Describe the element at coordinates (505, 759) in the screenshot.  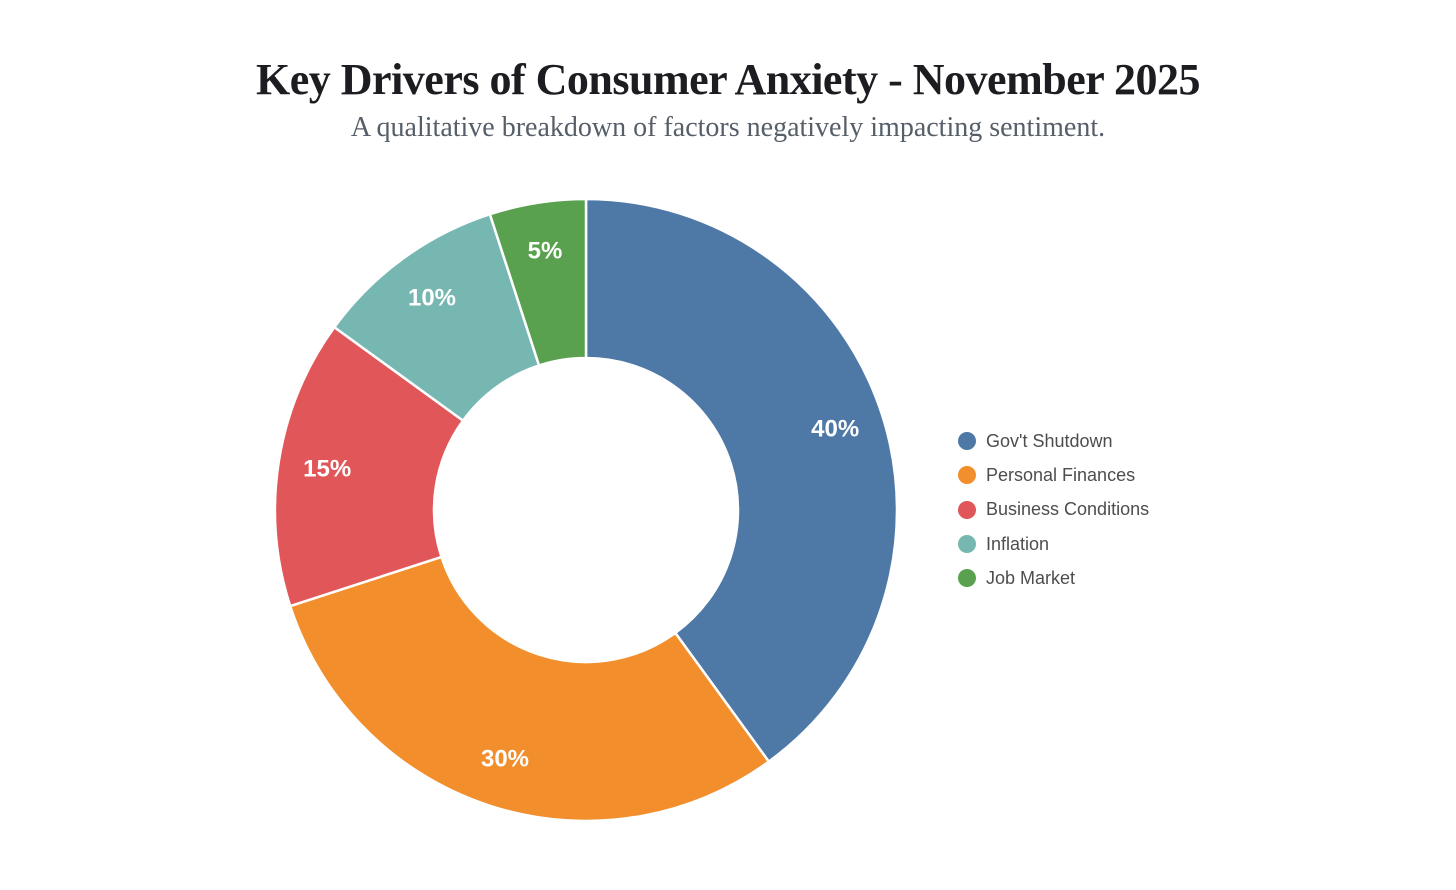
I see `slice-label: 30%` at that location.